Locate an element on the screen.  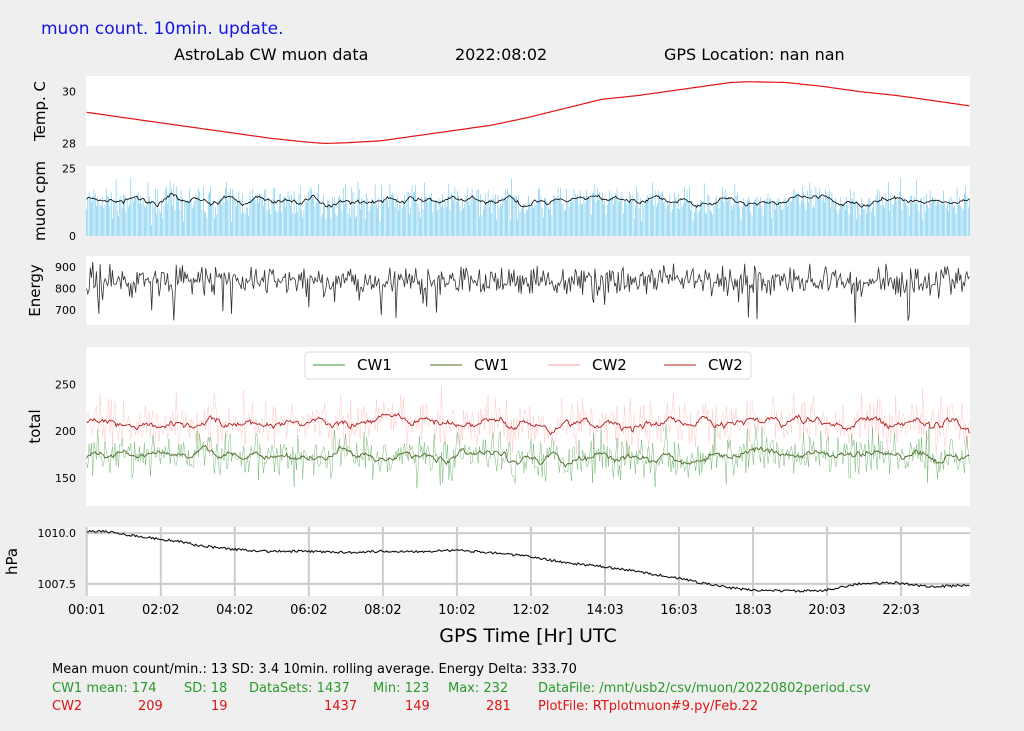
y-tick-label: 800 is located at coordinates (65, 288).